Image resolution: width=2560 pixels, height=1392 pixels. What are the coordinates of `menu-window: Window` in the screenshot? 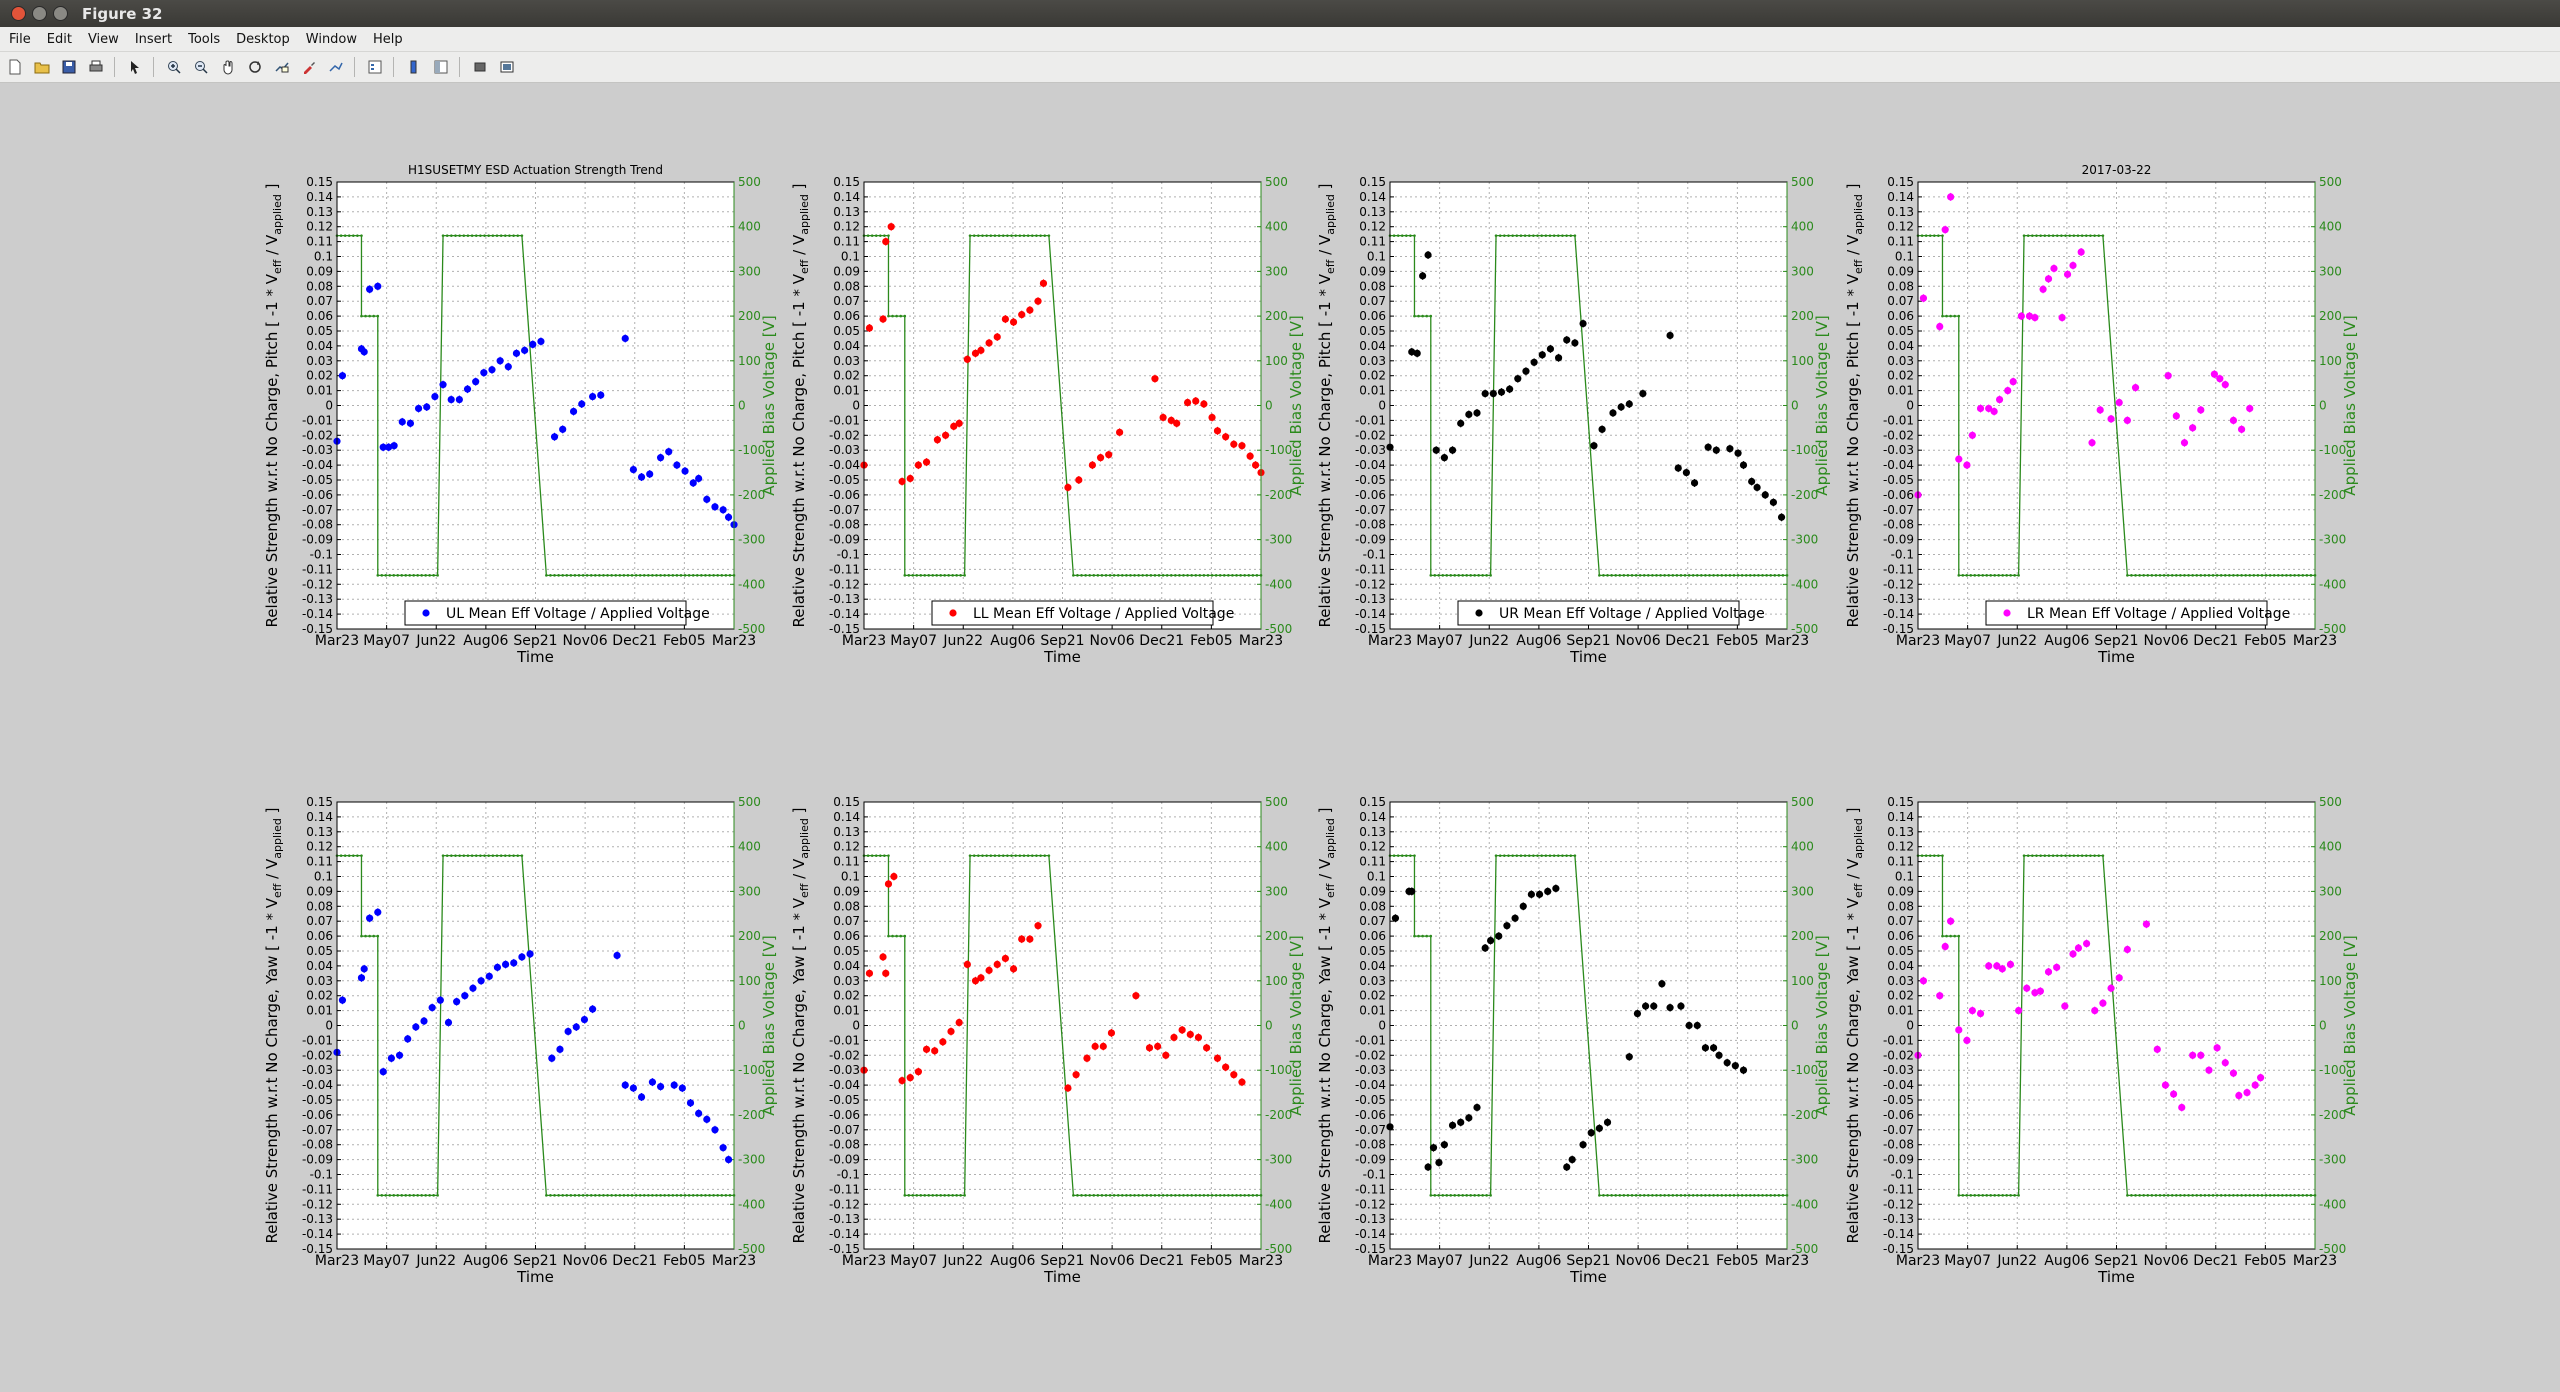 It's located at (331, 39).